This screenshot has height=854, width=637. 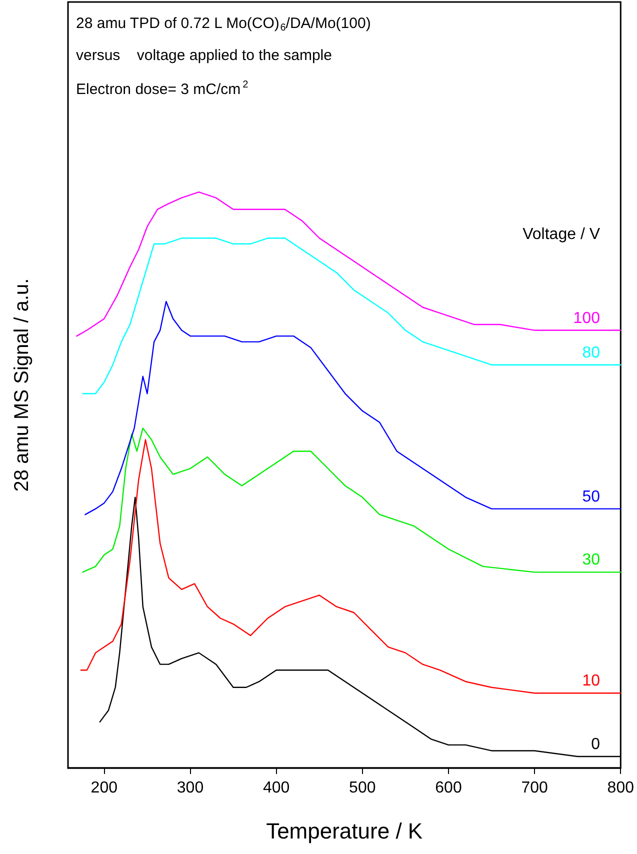 What do you see at coordinates (561, 234) in the screenshot?
I see `legend-title: Voltage / V` at bounding box center [561, 234].